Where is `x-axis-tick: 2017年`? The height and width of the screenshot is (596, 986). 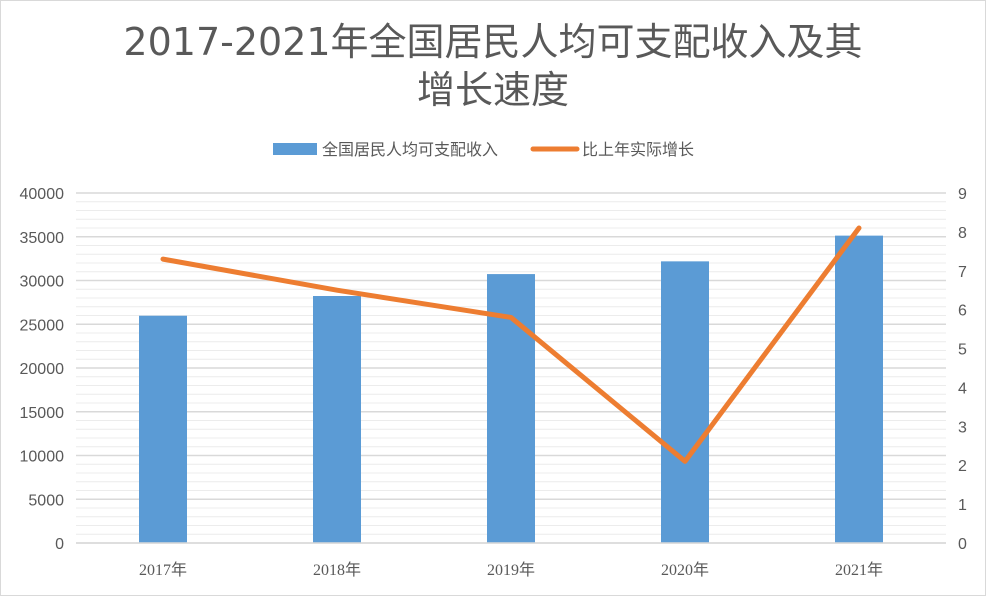 x-axis-tick: 2017年 is located at coordinates (163, 570).